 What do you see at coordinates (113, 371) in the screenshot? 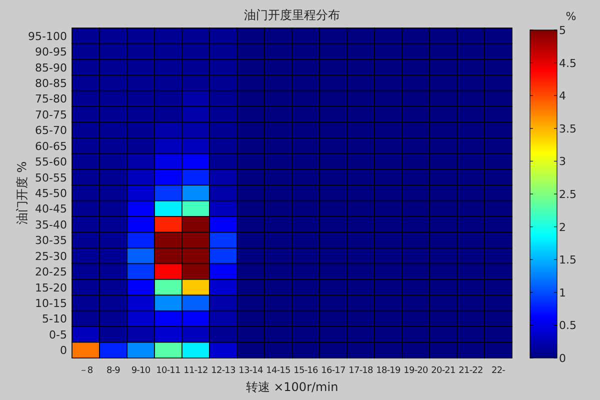
I see `x-tick-label: 8-9` at bounding box center [113, 371].